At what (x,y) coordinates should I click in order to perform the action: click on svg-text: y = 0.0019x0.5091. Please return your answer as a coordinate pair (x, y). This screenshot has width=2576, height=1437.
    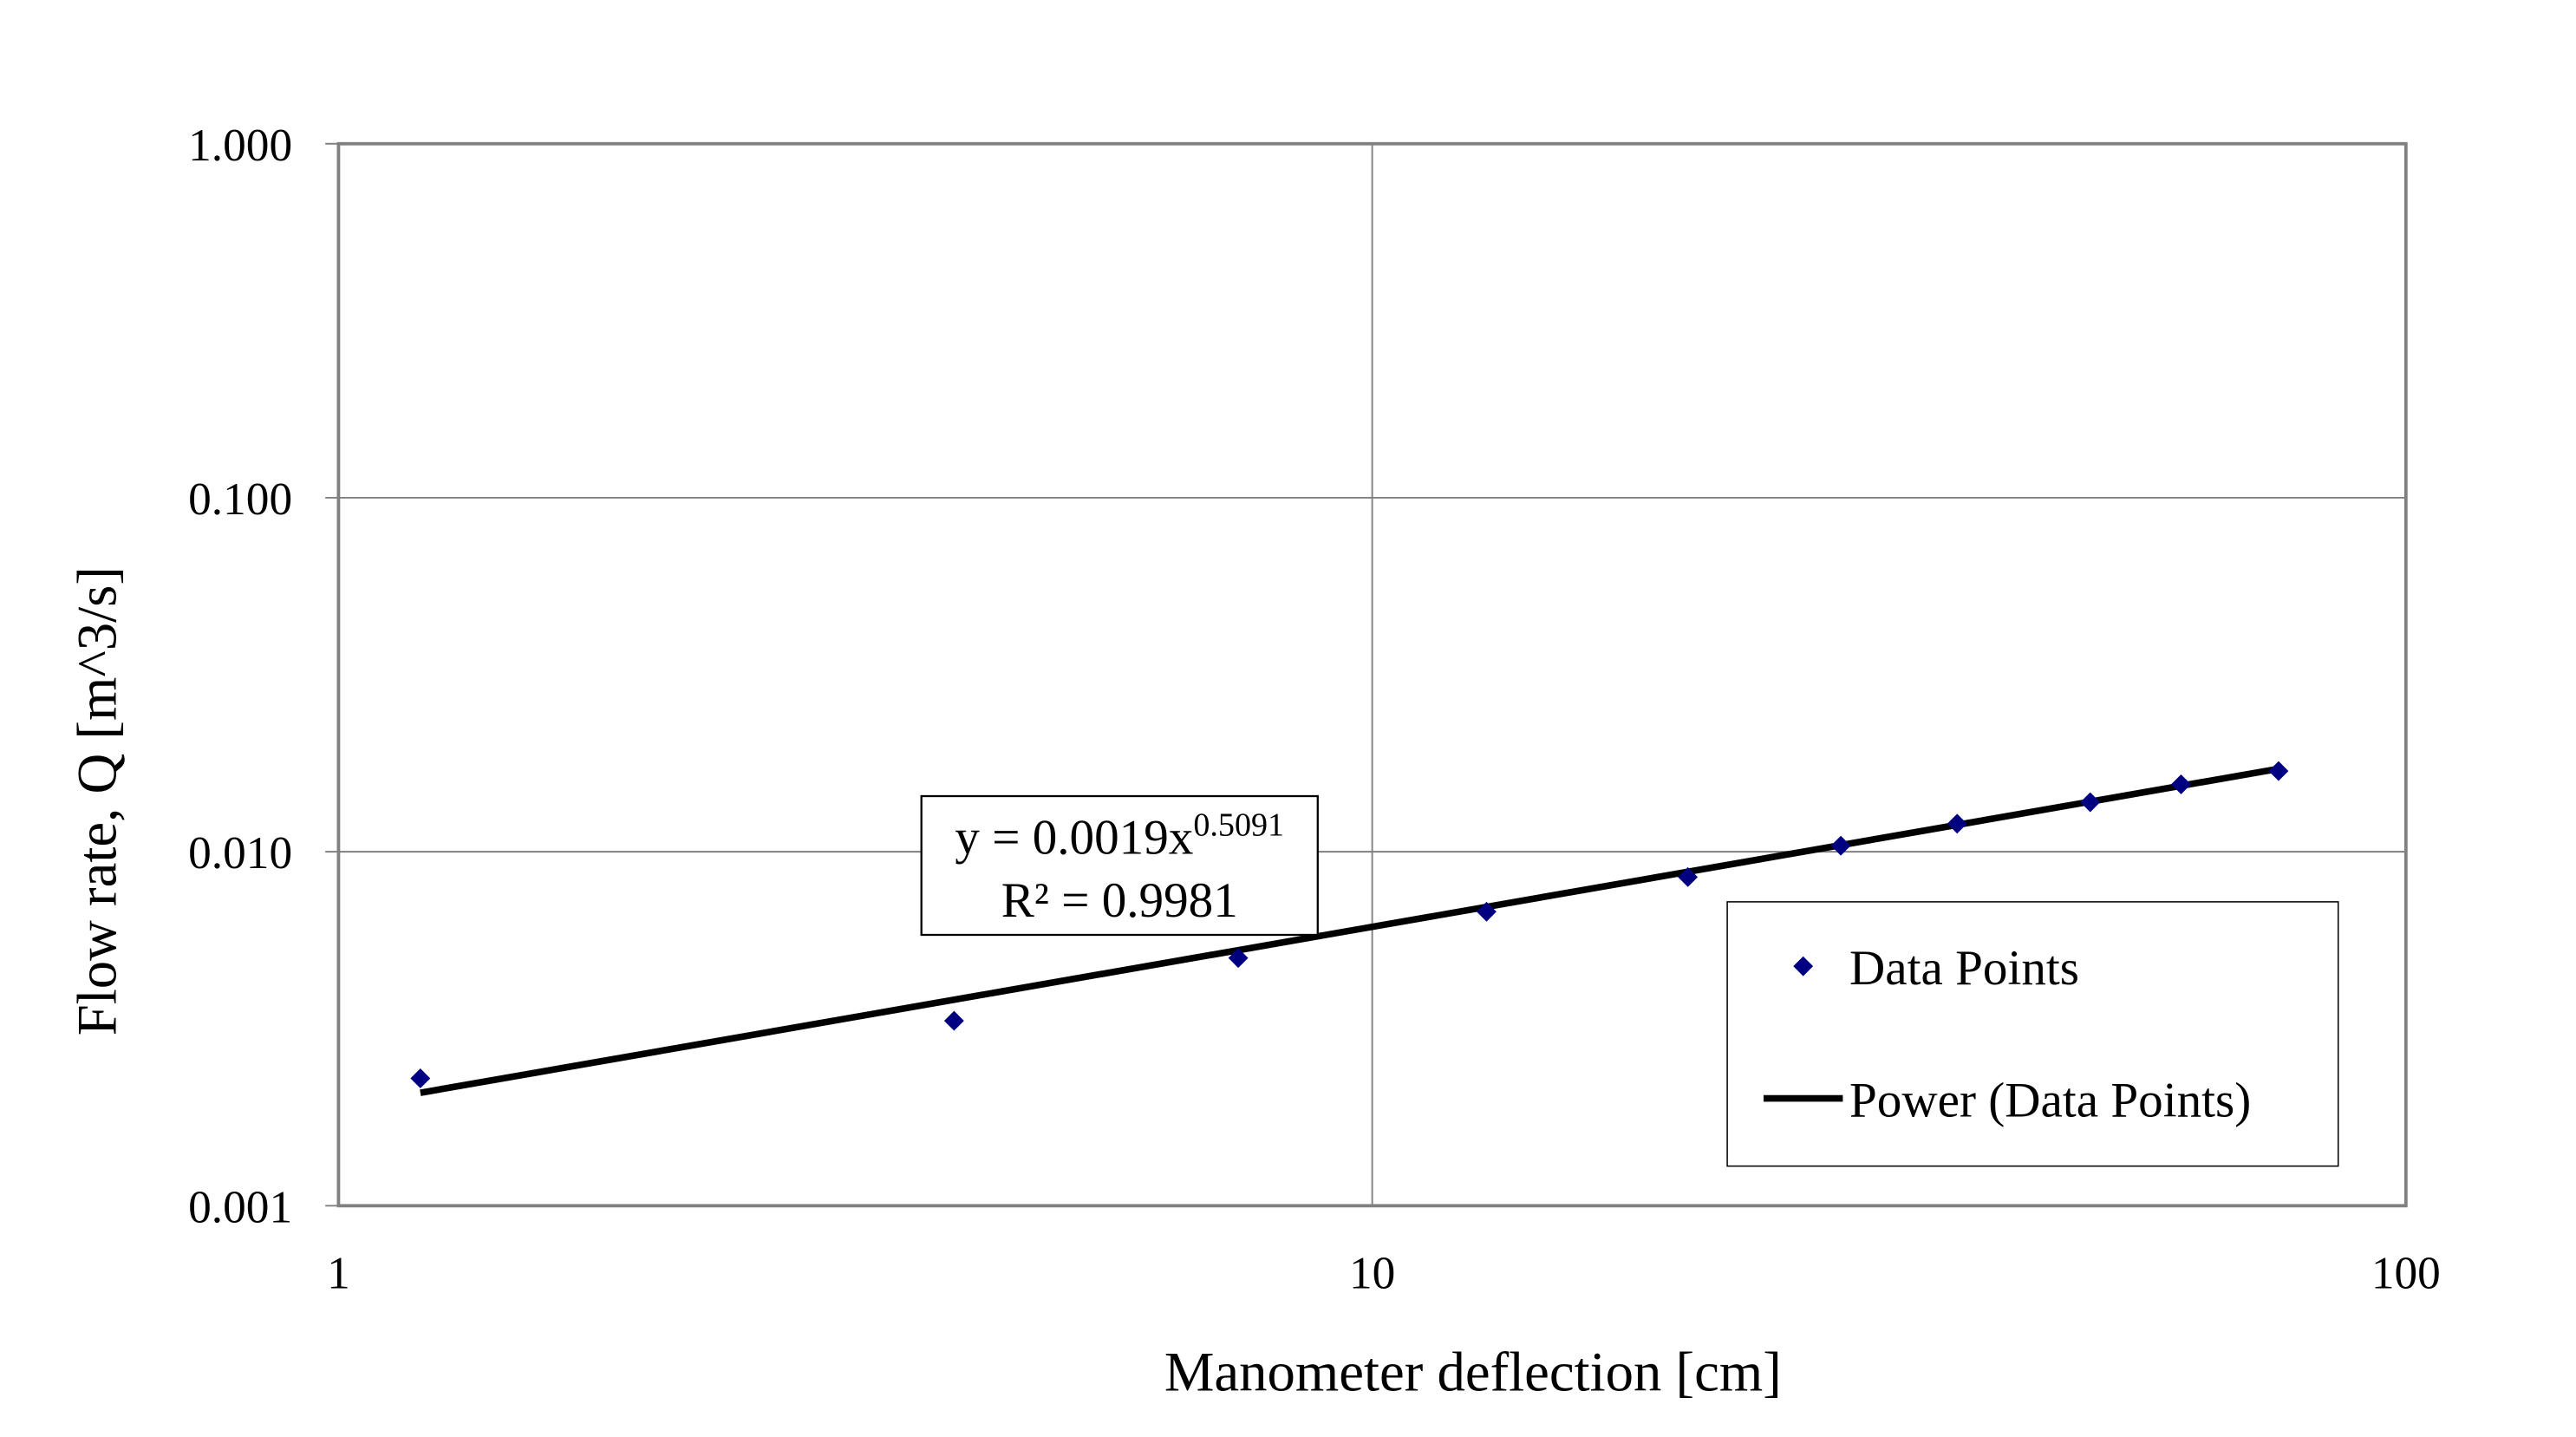
    Looking at the image, I should click on (1120, 836).